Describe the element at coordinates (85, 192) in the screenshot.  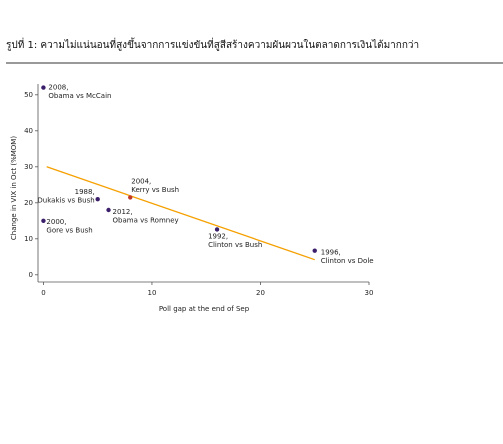
I see `point-label: 1988,` at that location.